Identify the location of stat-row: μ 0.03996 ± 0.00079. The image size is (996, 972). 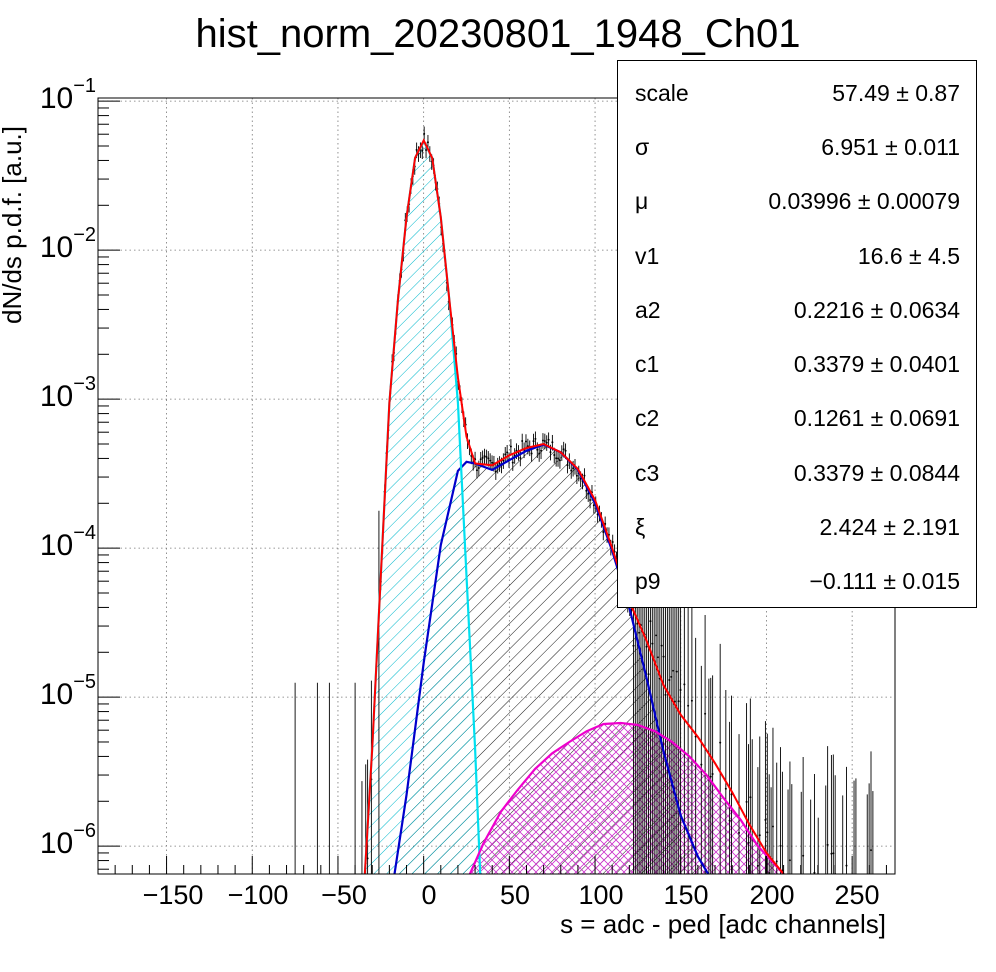
(797, 201).